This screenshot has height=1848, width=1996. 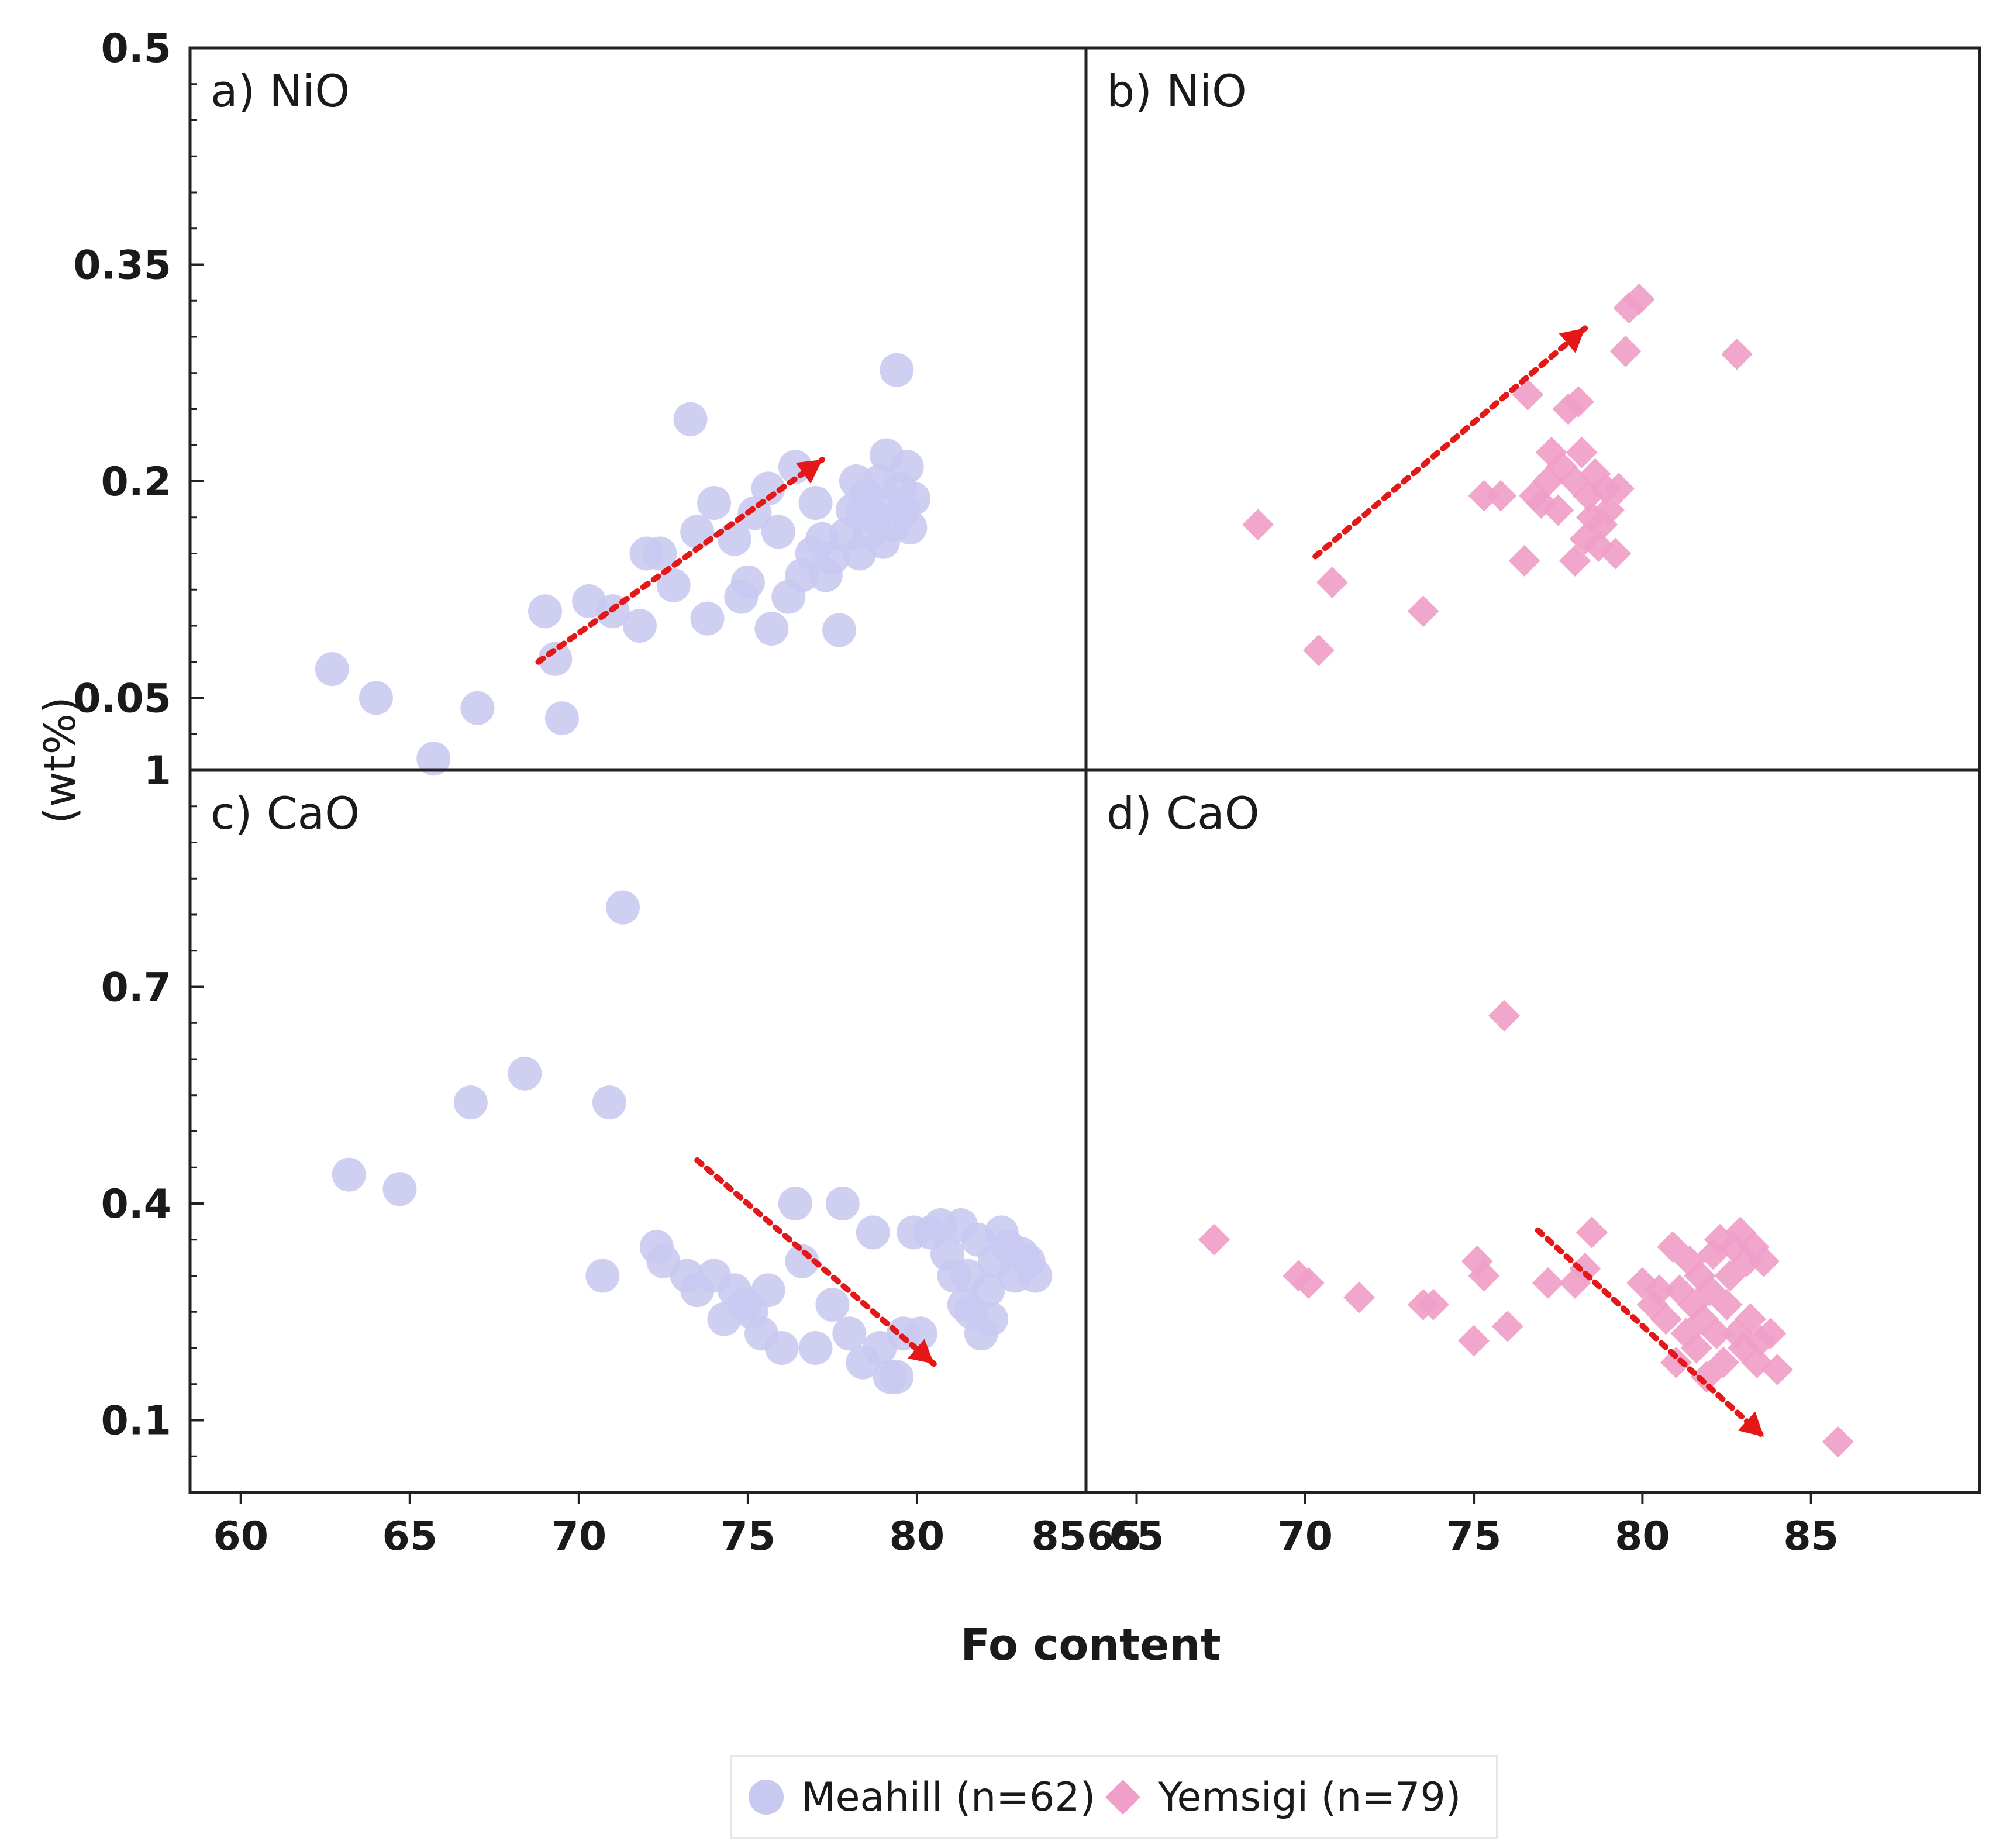 What do you see at coordinates (571, 420) in the screenshot?
I see `panel-a: a) NiO` at bounding box center [571, 420].